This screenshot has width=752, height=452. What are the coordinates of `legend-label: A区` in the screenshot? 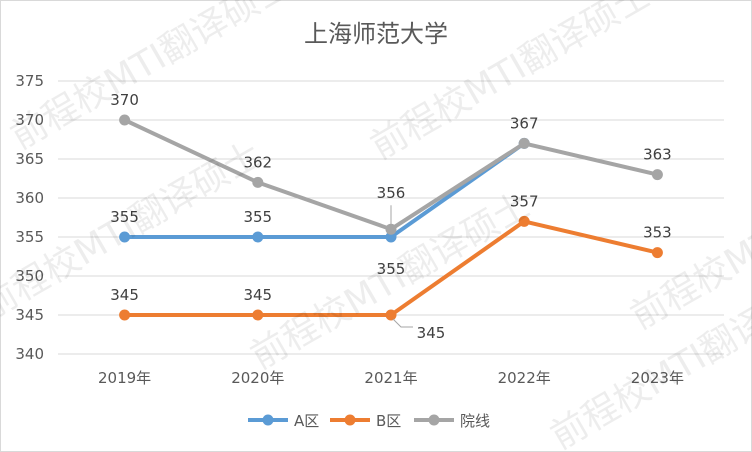 It's located at (306, 421).